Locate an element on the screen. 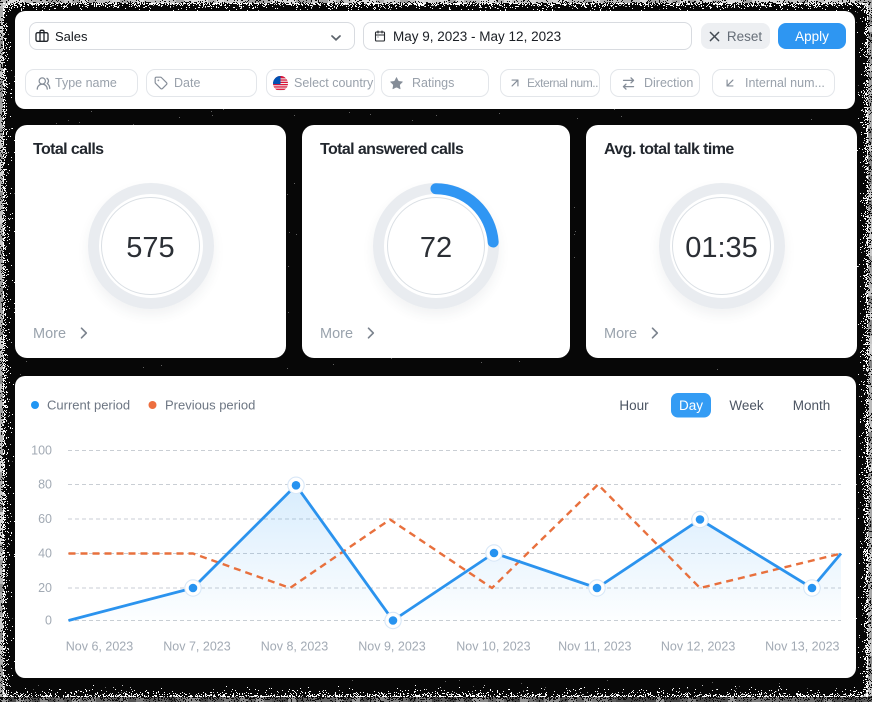 This screenshot has height=702, width=872. svg-text: Nov 8, 2023 is located at coordinates (294, 647).